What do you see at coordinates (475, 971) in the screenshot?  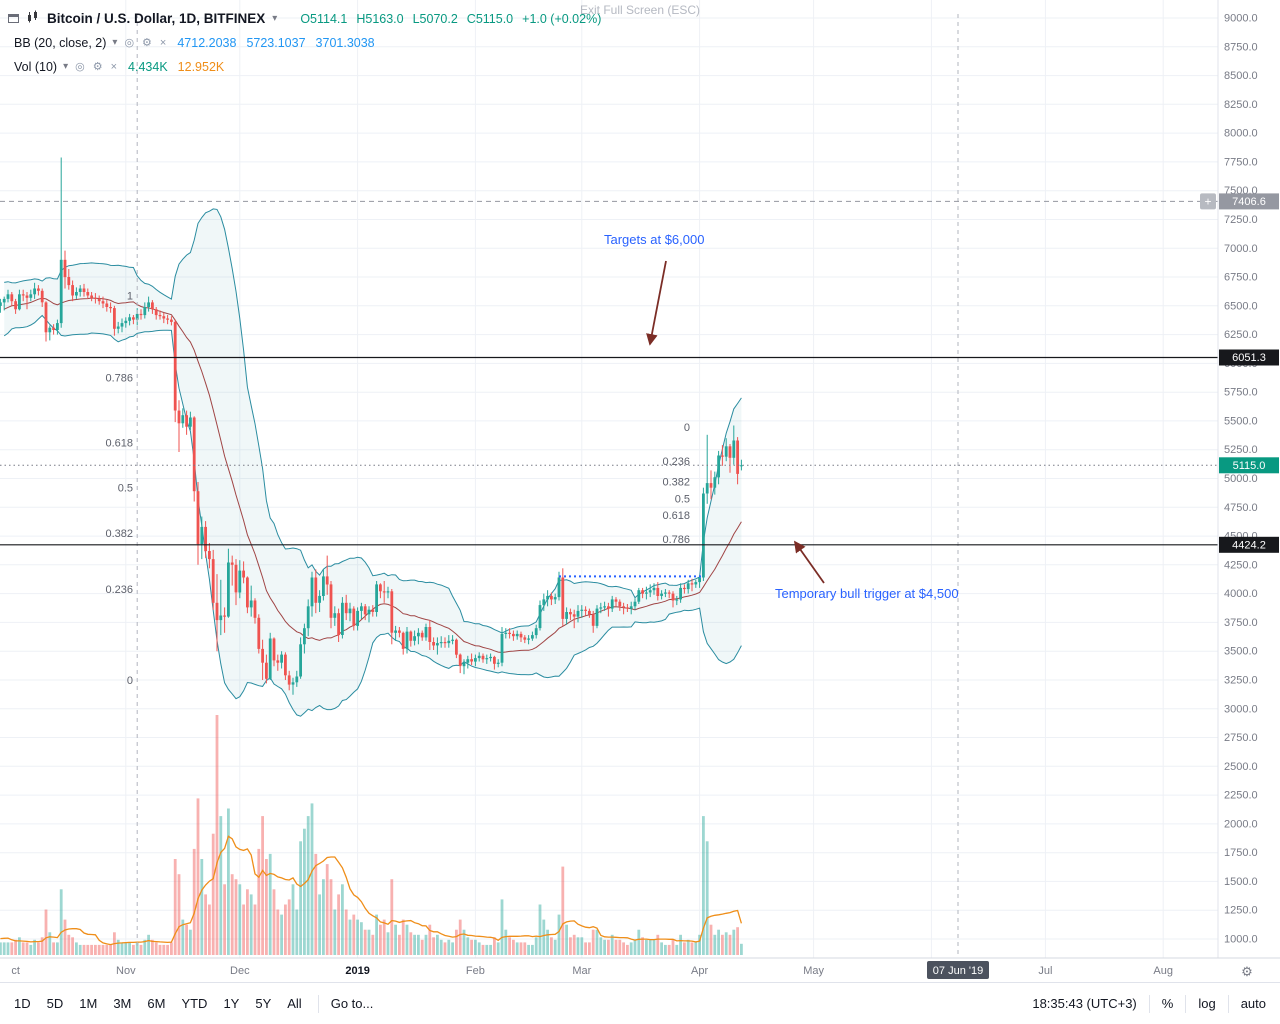 I see `svg-text: Feb` at bounding box center [475, 971].